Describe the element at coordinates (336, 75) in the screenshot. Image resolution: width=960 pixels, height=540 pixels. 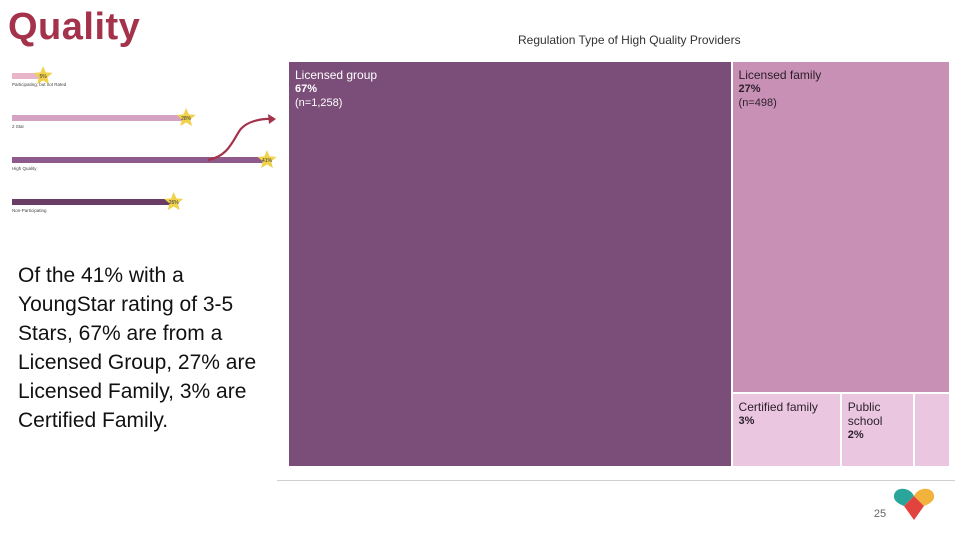
I see `tile-label: Licensed group` at that location.